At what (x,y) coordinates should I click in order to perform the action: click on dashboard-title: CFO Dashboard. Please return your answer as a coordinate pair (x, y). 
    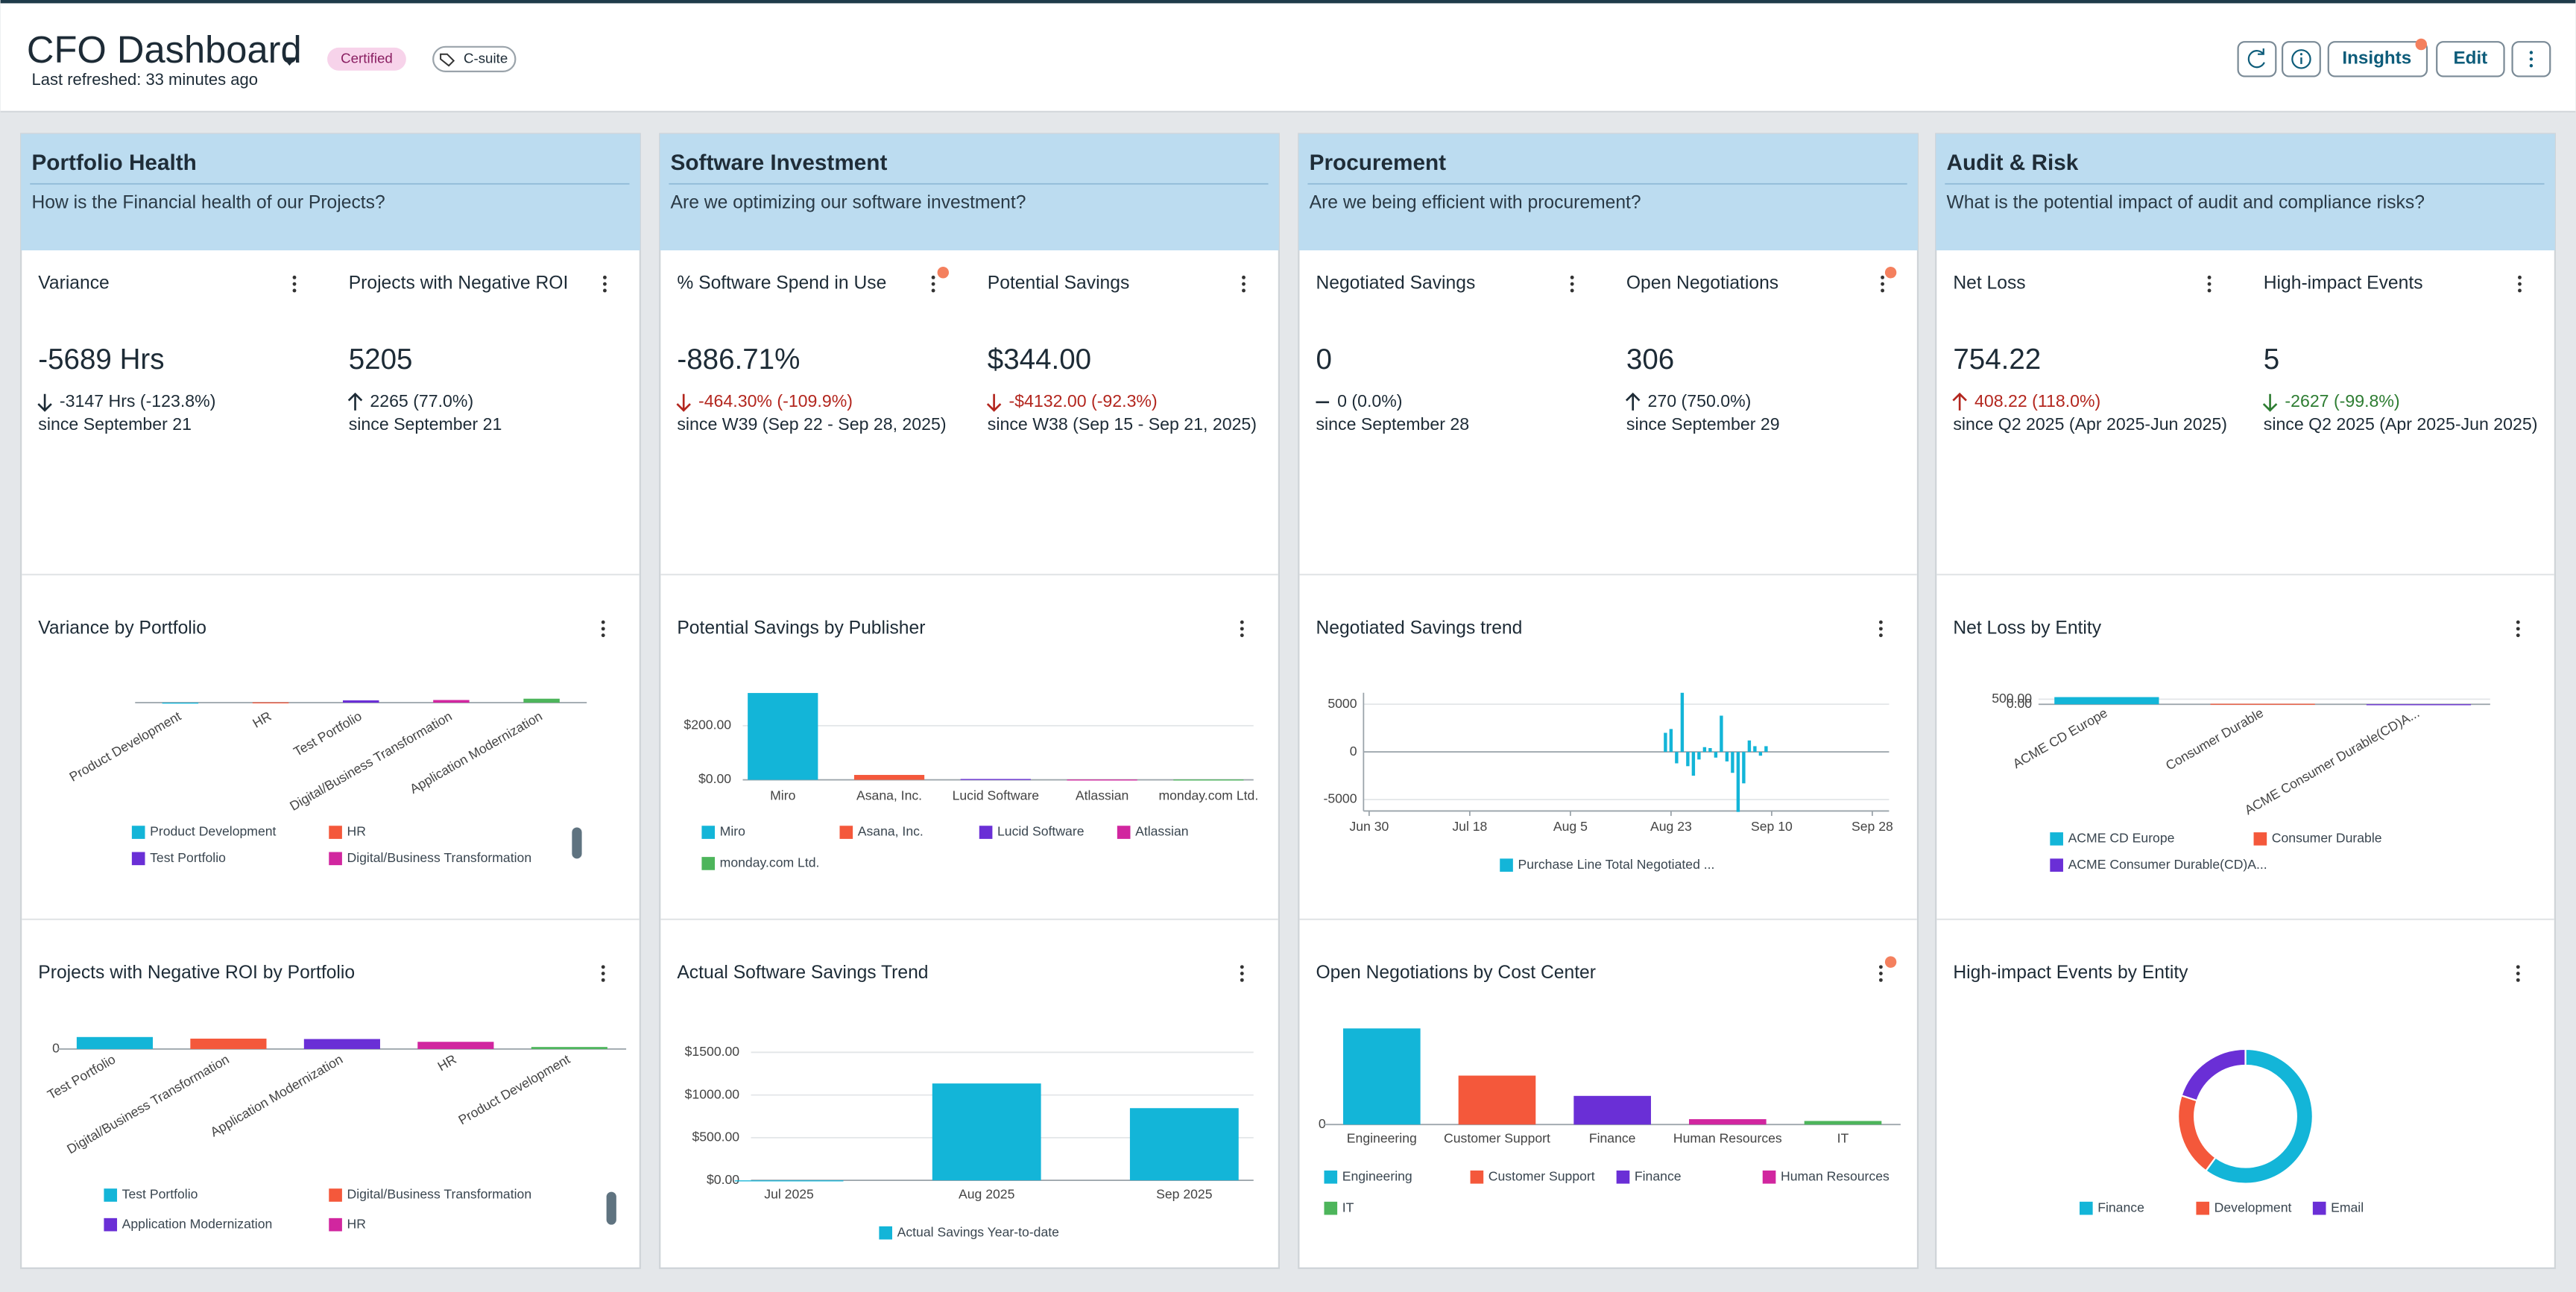
    Looking at the image, I should click on (164, 49).